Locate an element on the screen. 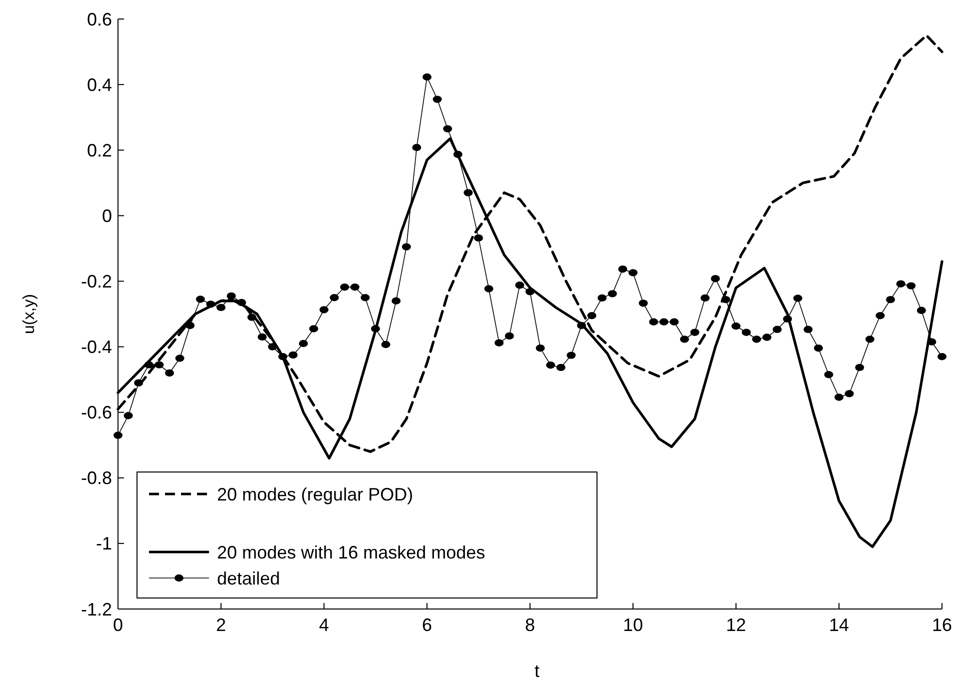 Image resolution: width=954 pixels, height=689 pixels. y-tick-label: -1 is located at coordinates (104, 544).